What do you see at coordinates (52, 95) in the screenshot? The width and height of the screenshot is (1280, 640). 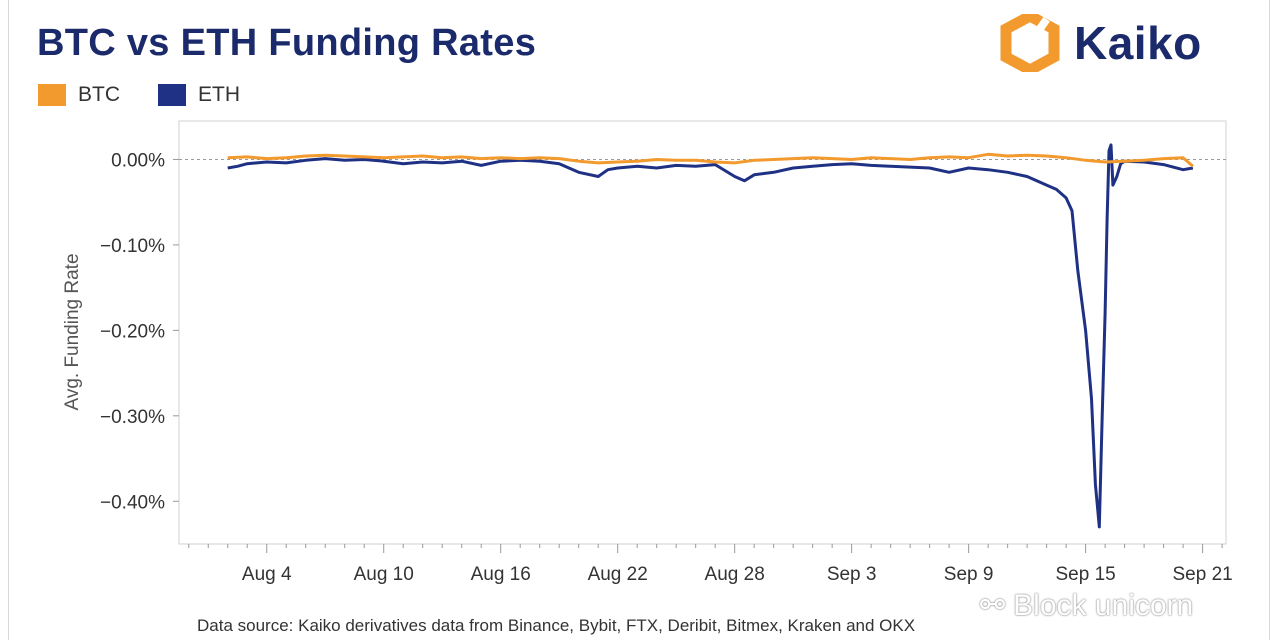 I see `legend-swatch-btc` at bounding box center [52, 95].